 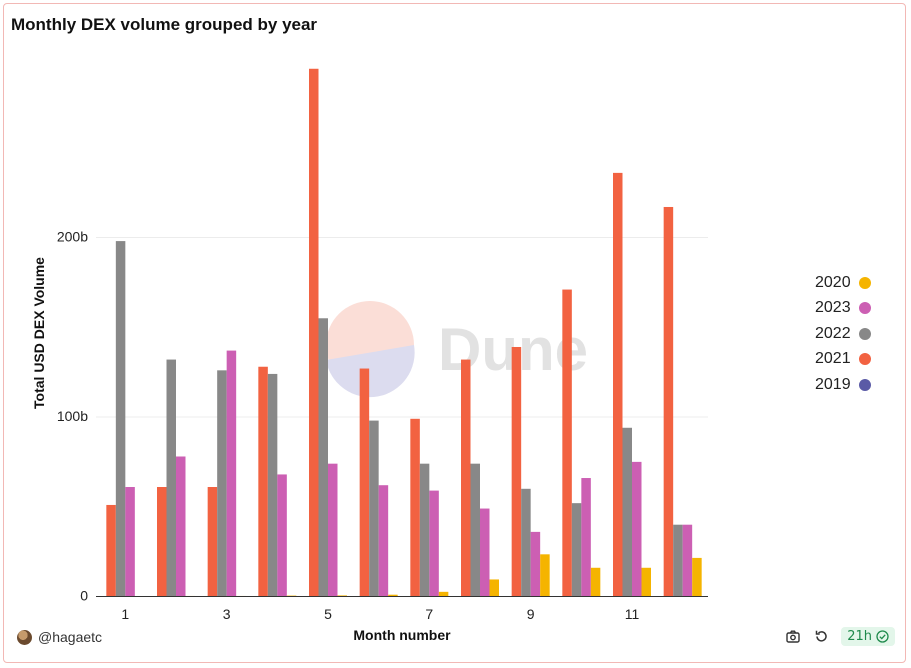 I want to click on legend-label: 2021, so click(x=833, y=359).